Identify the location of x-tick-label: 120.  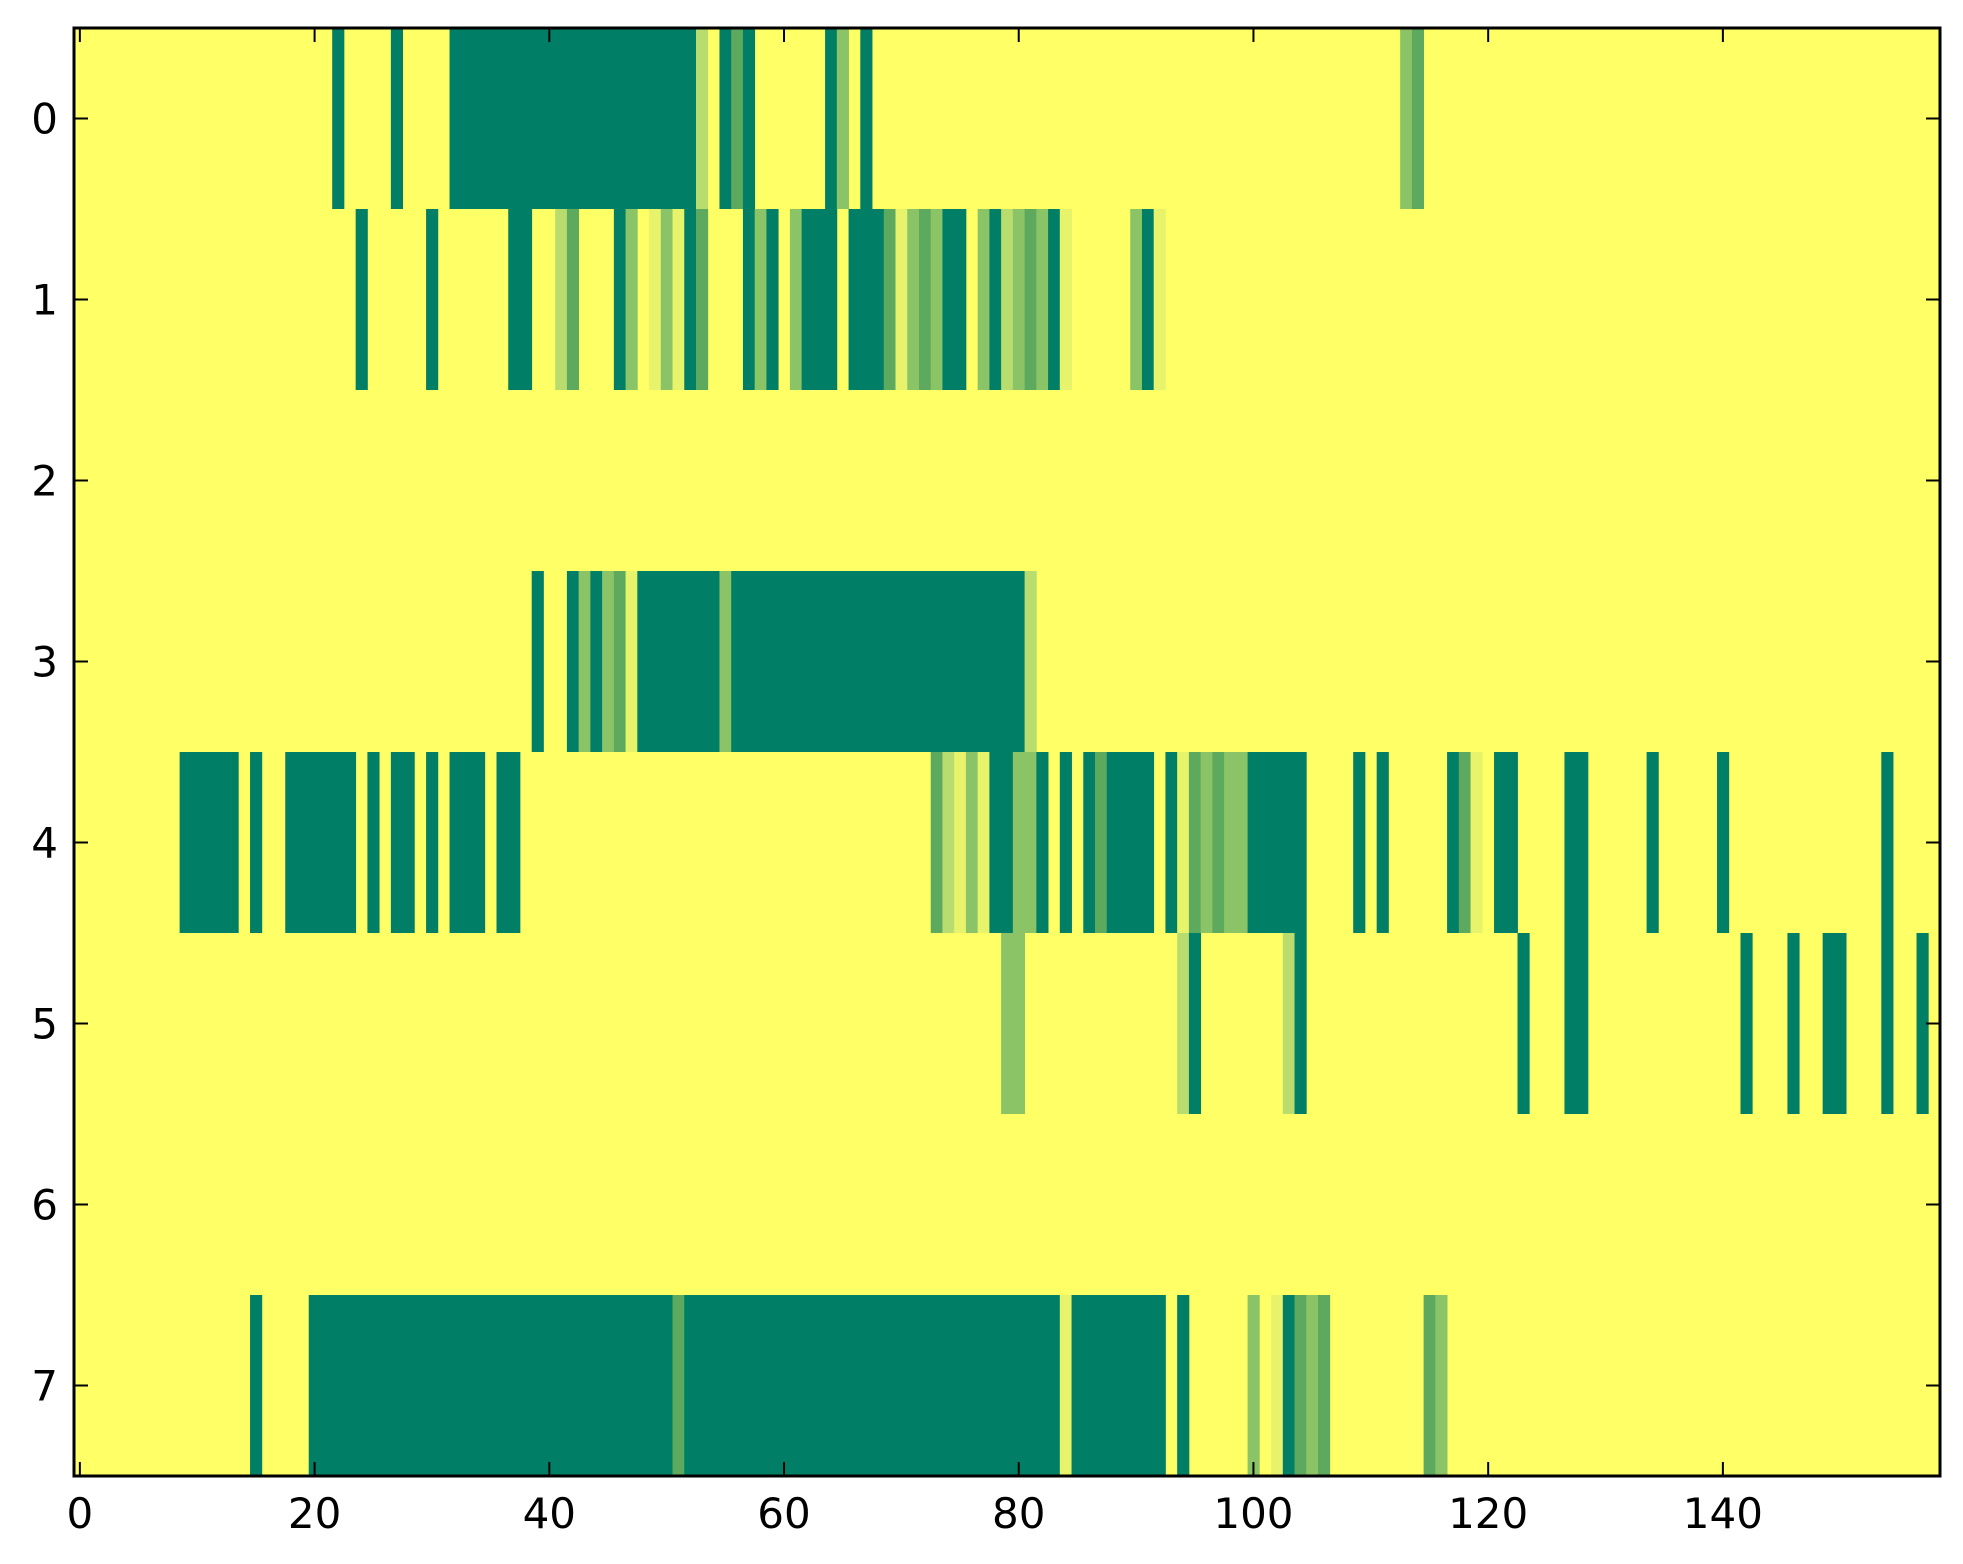
(1488, 1513).